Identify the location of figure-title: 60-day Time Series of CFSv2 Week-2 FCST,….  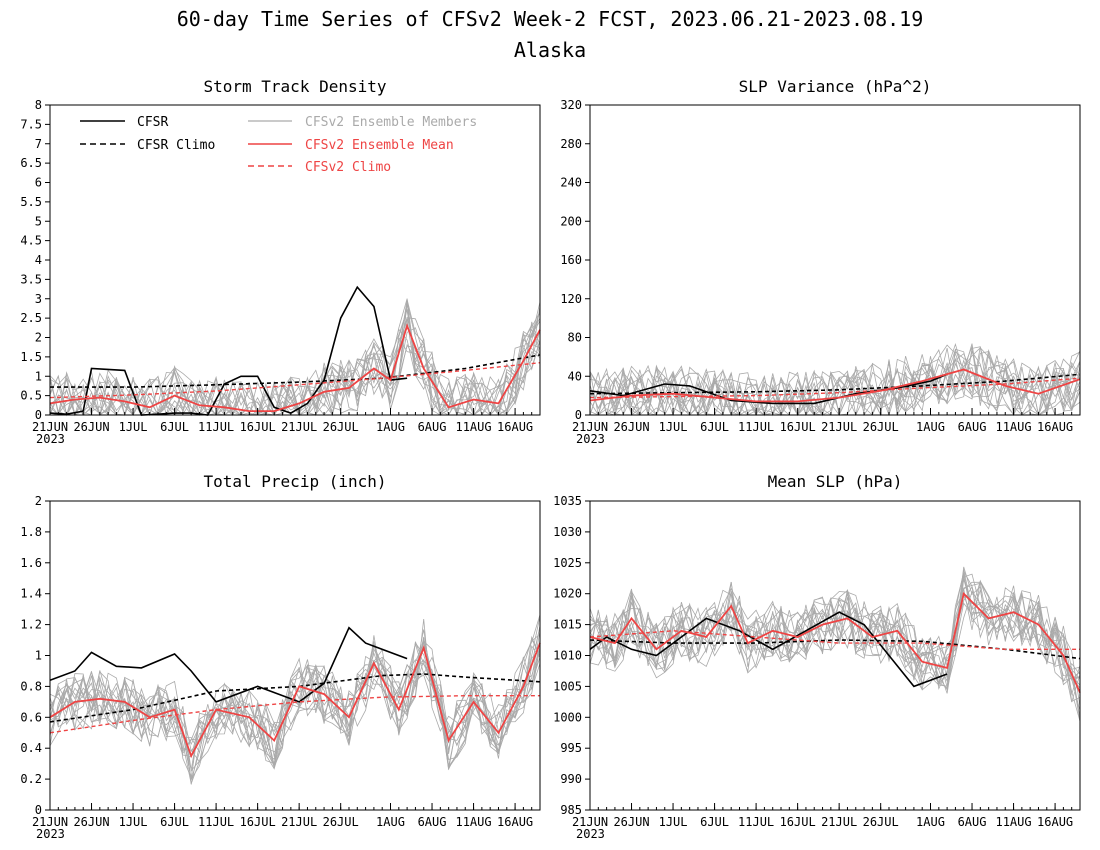
(550, 19).